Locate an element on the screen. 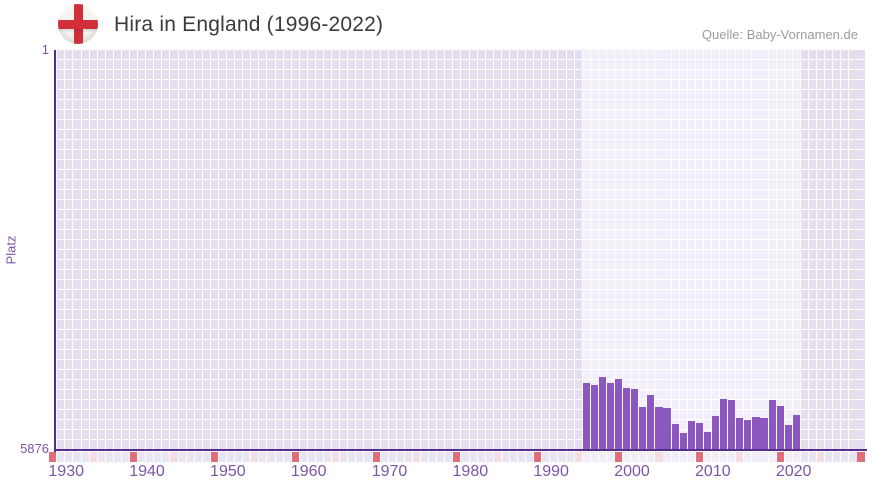 Image resolution: width=873 pixels, height=492 pixels. bar-2018 is located at coordinates (764, 433).